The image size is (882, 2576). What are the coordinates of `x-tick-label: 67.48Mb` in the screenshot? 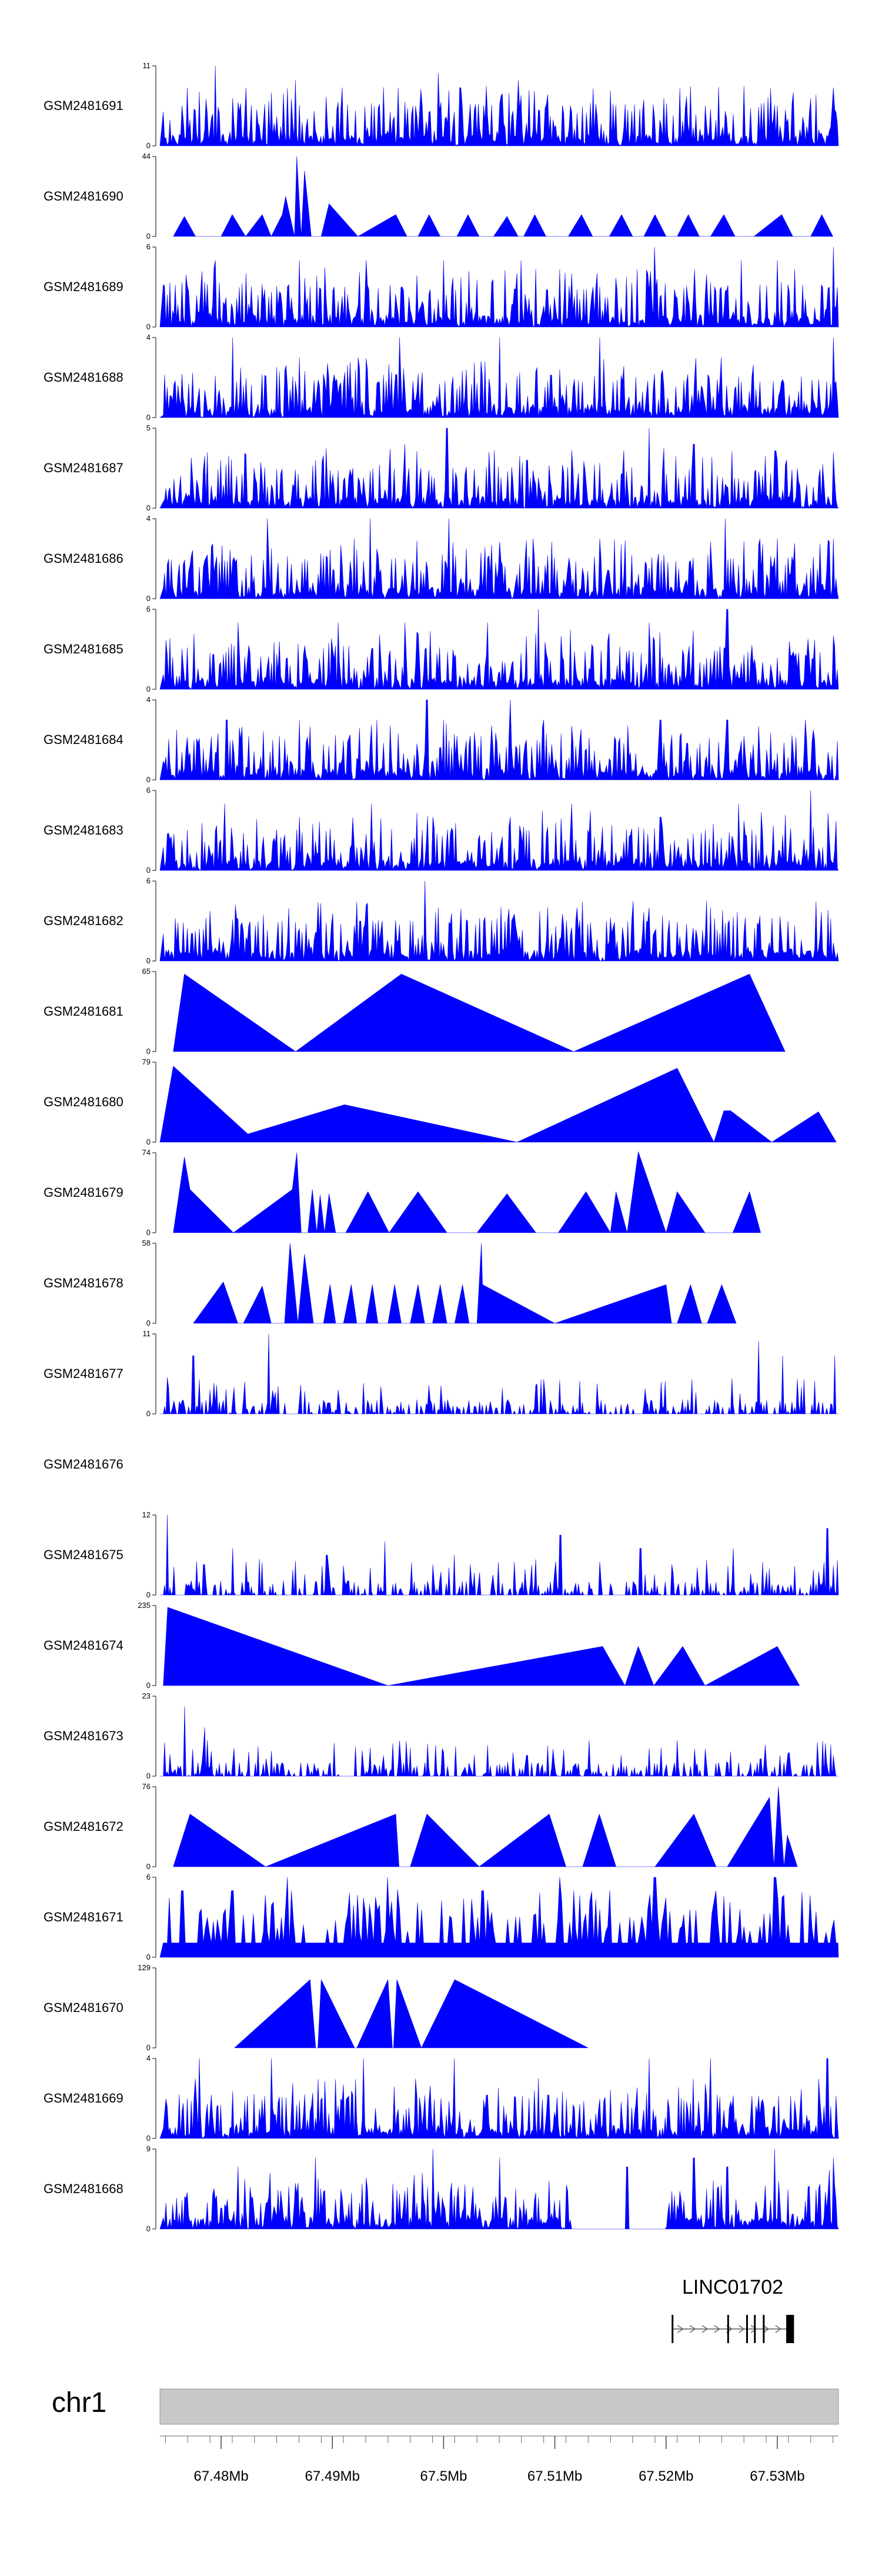 It's located at (220, 2476).